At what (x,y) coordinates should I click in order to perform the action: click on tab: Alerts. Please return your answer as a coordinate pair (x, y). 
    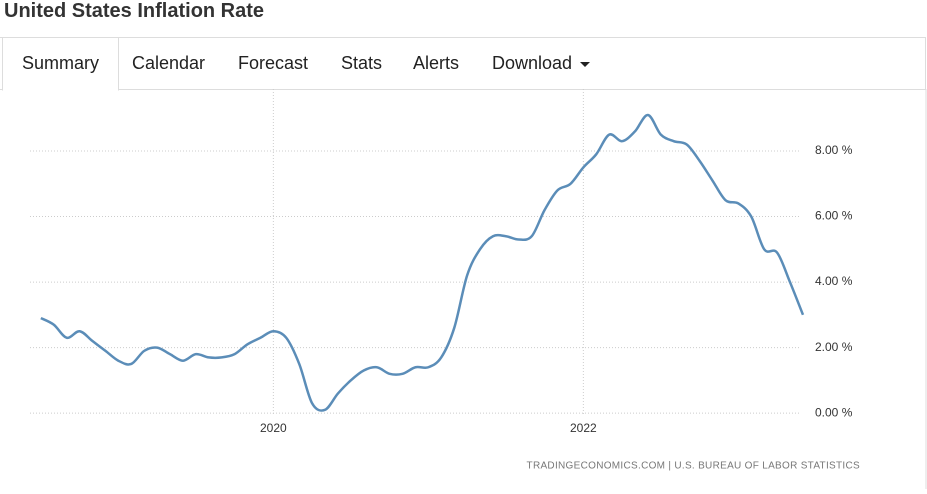
    Looking at the image, I should click on (436, 63).